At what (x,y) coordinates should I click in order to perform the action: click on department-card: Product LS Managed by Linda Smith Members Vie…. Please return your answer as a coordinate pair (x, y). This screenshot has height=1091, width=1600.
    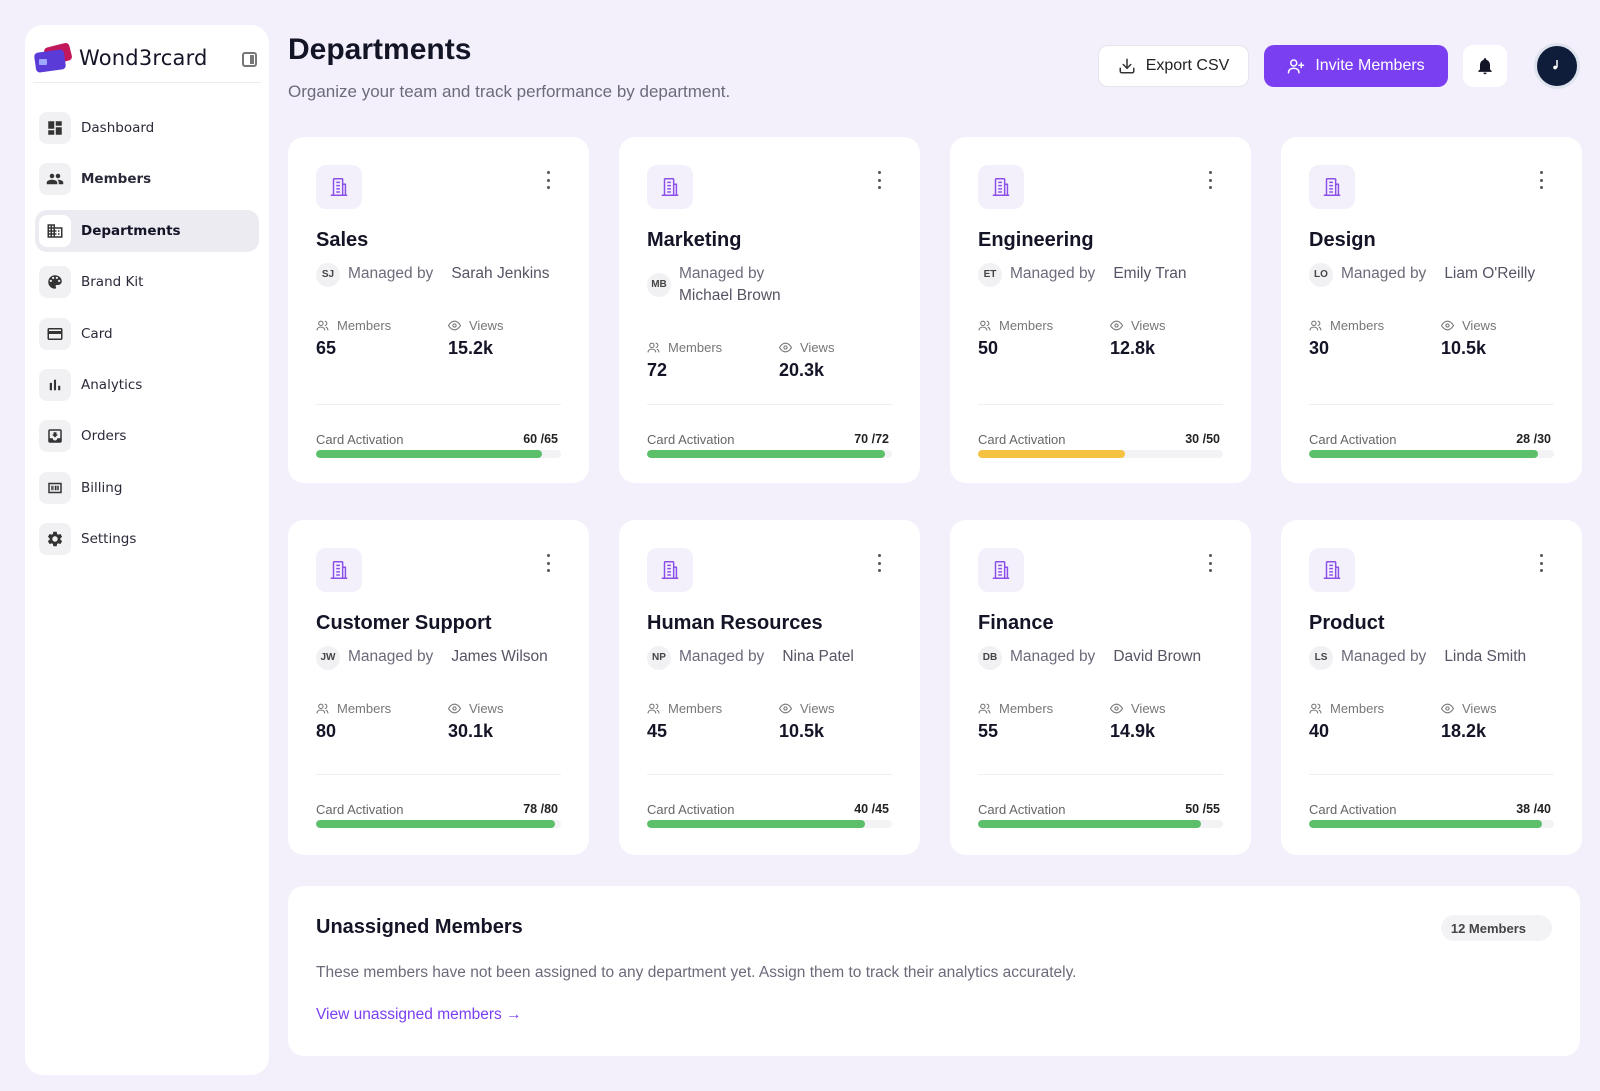
    Looking at the image, I should click on (1431, 687).